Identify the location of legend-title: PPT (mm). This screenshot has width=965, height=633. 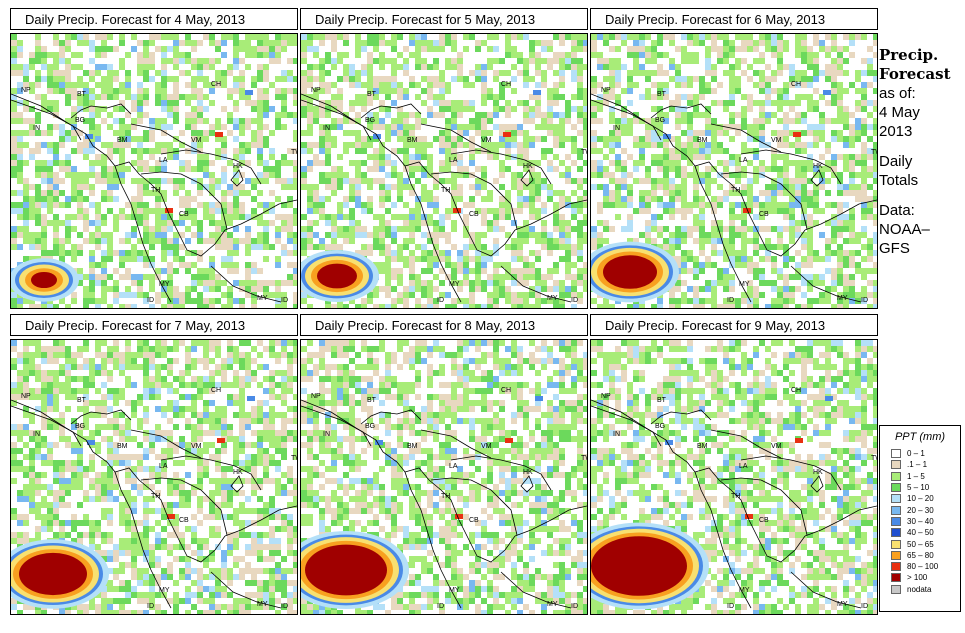
(920, 437).